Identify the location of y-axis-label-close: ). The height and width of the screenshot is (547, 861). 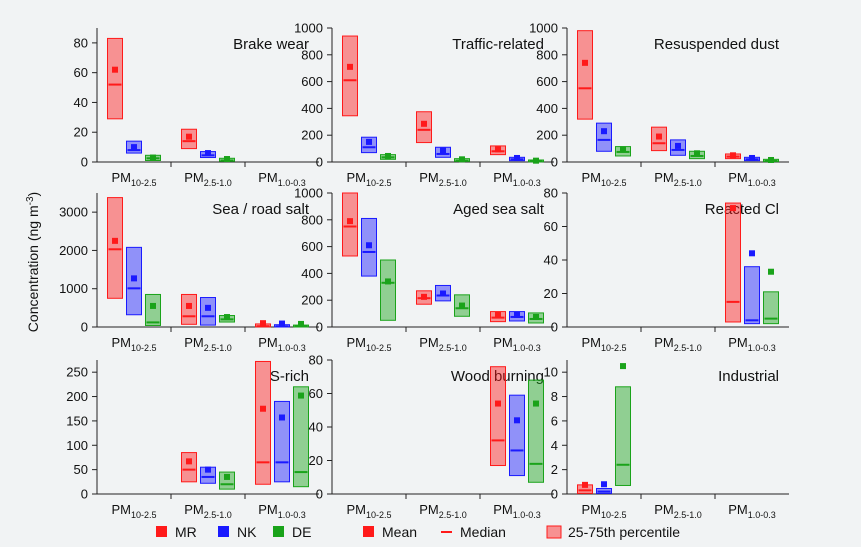
(33, 194).